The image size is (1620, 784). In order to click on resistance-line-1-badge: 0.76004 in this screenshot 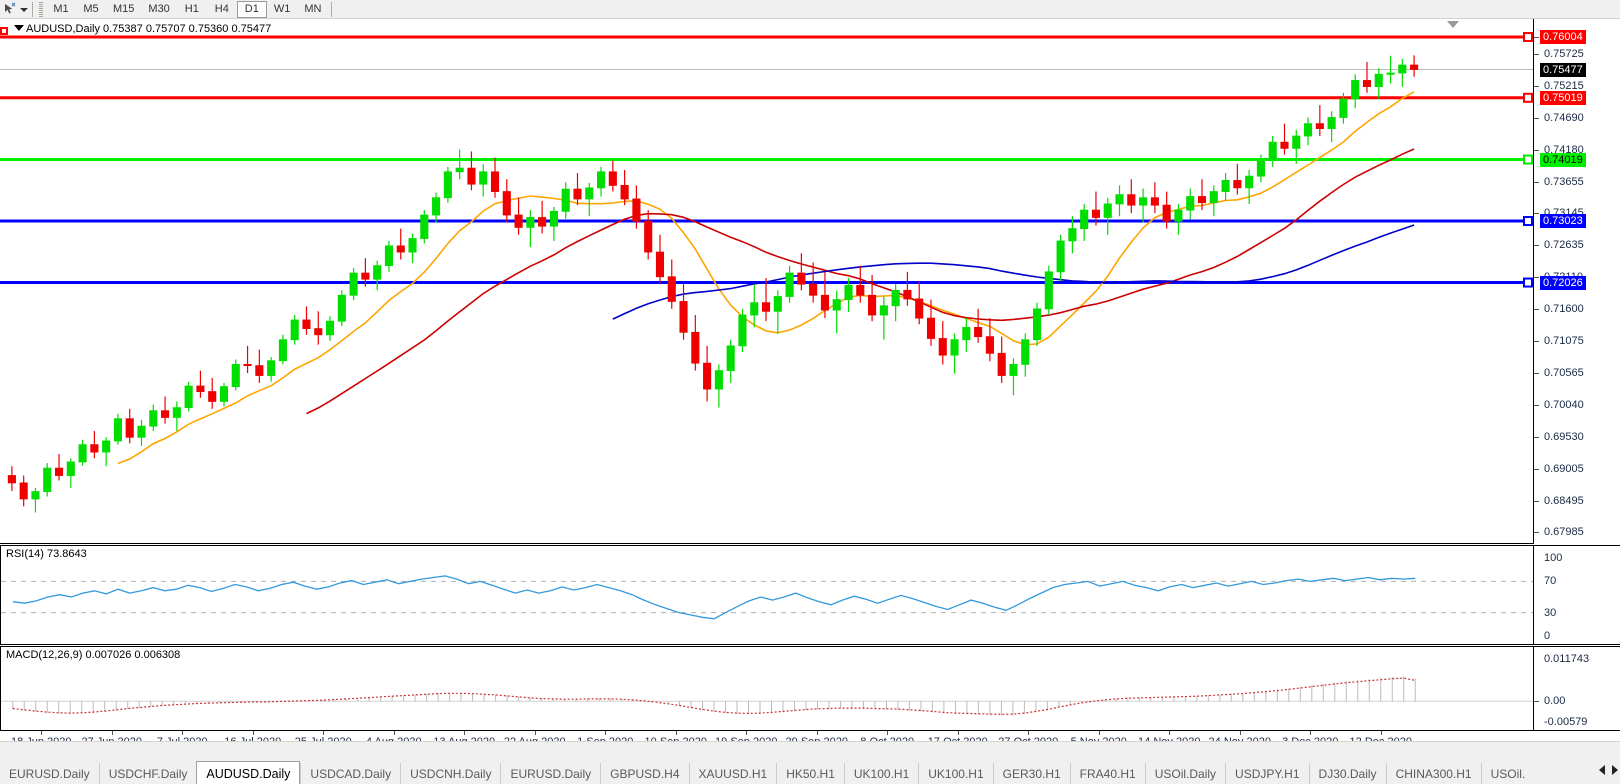, I will do `click(1563, 37)`.